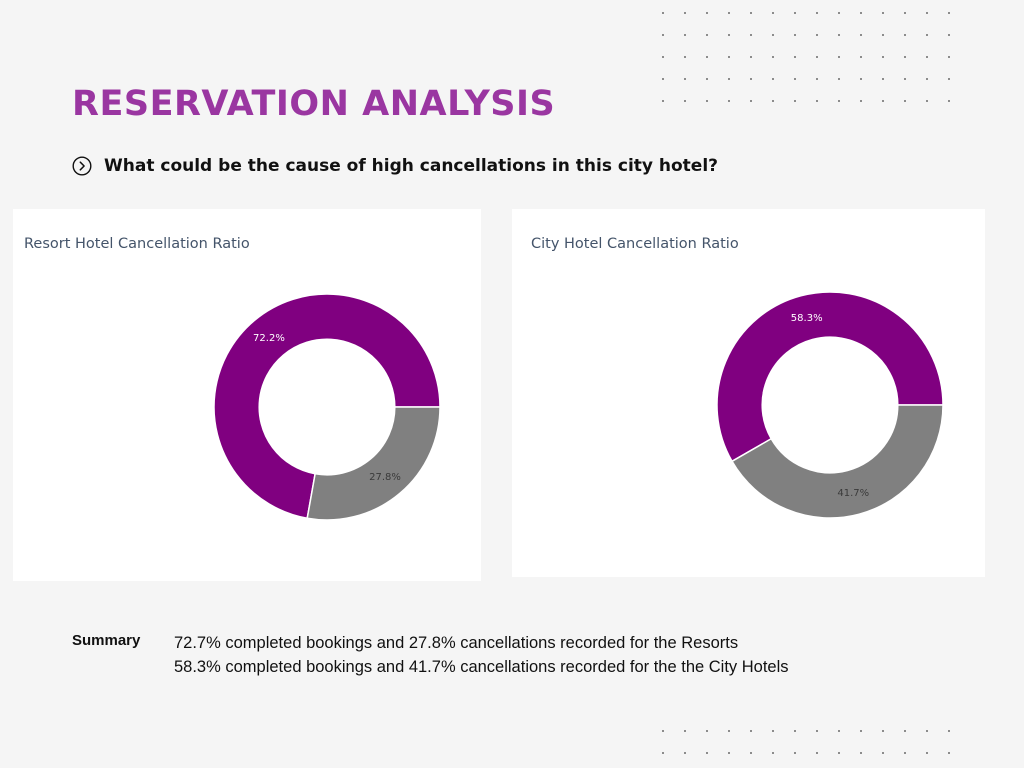 This screenshot has width=1024, height=768. Describe the element at coordinates (269, 338) in the screenshot. I see `resort-slice-label-completed: 72.2%` at that location.